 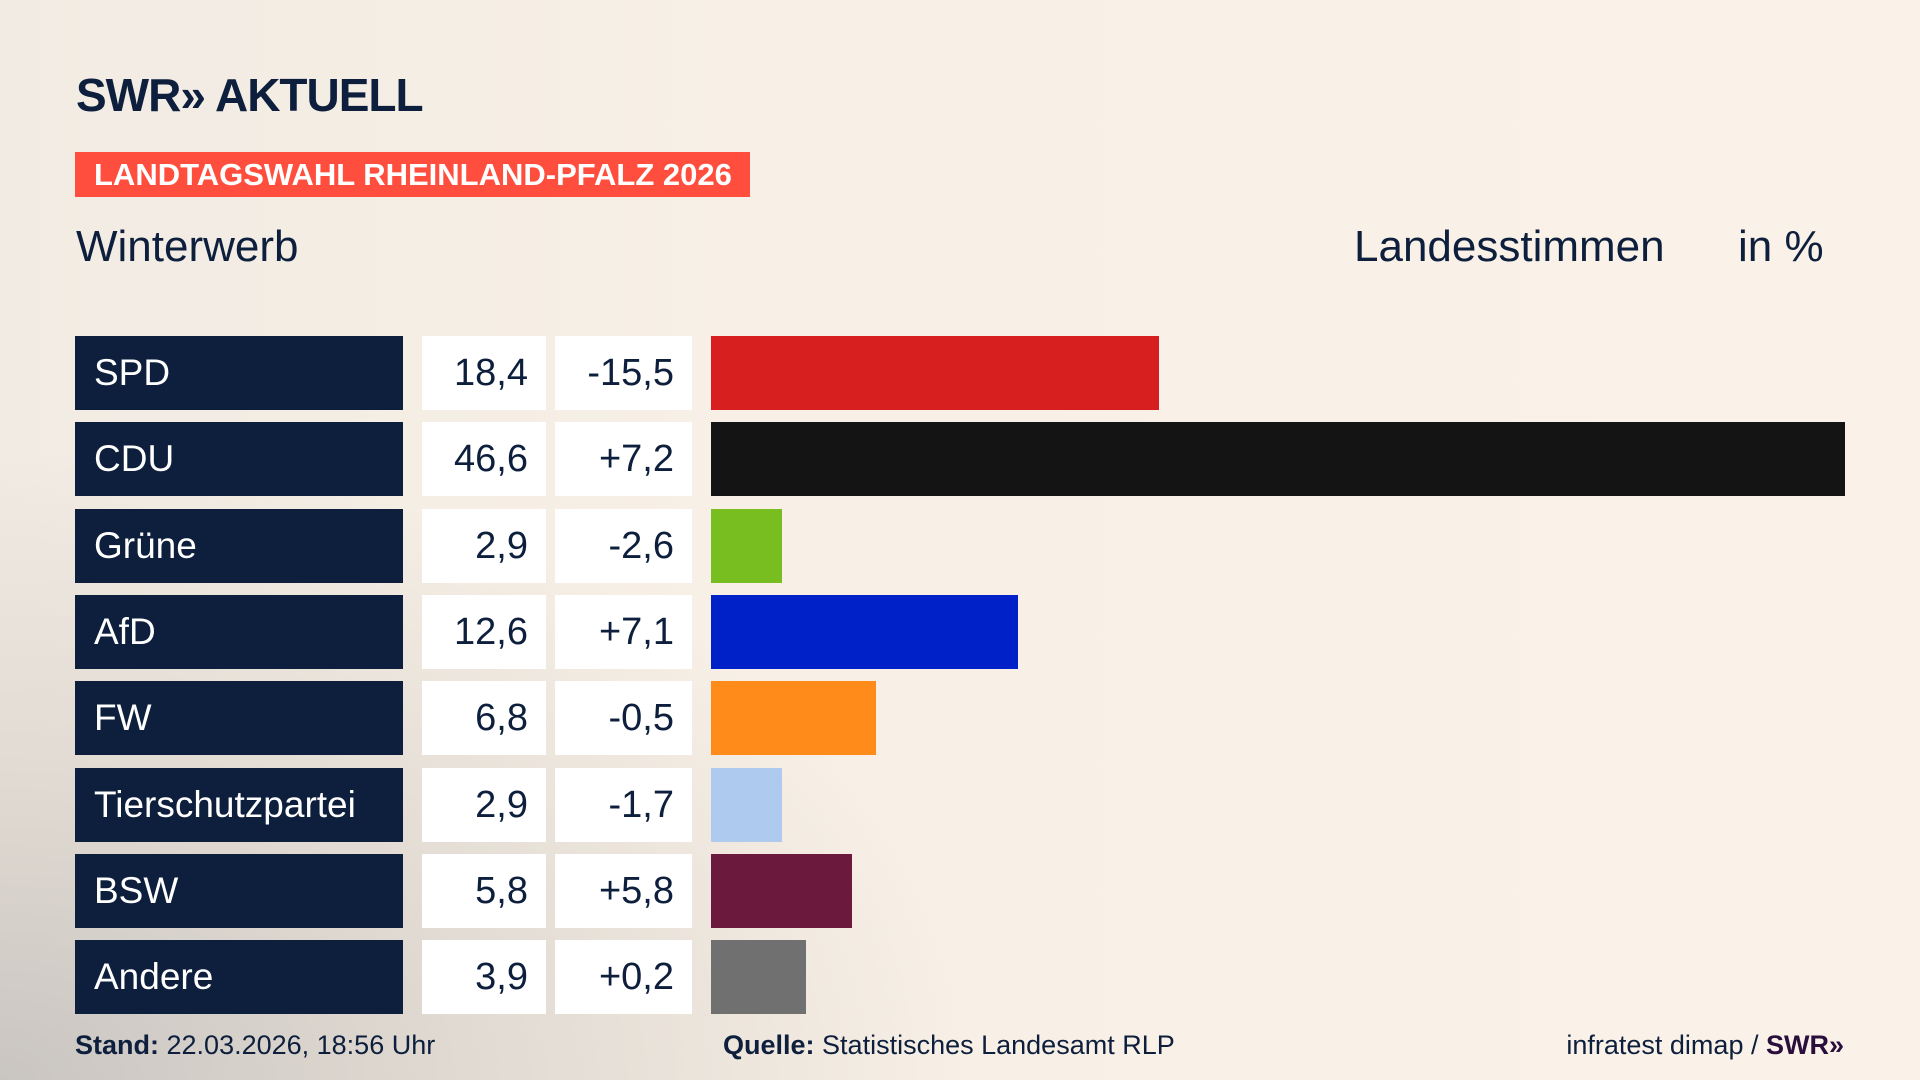 What do you see at coordinates (117, 1045) in the screenshot?
I see `stand-label: Stand:` at bounding box center [117, 1045].